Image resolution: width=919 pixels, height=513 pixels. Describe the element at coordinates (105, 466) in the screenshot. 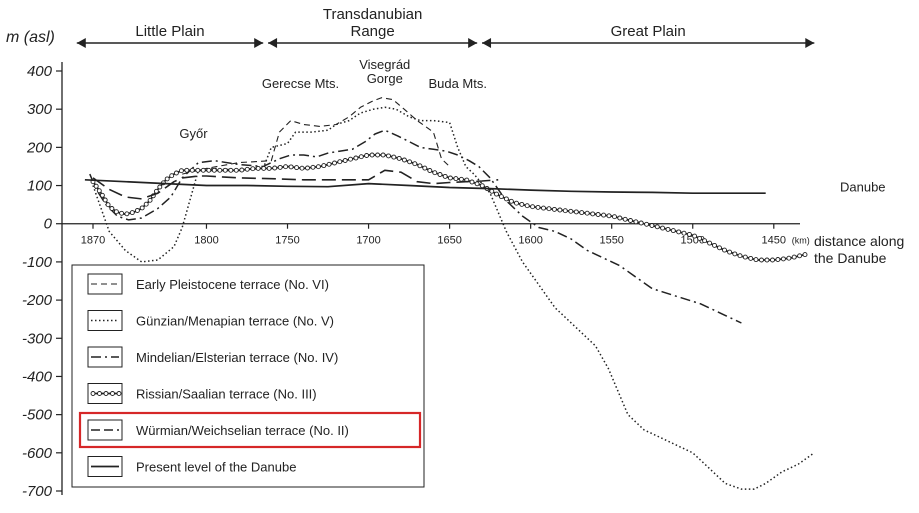

I see `legend-swatch-box` at that location.